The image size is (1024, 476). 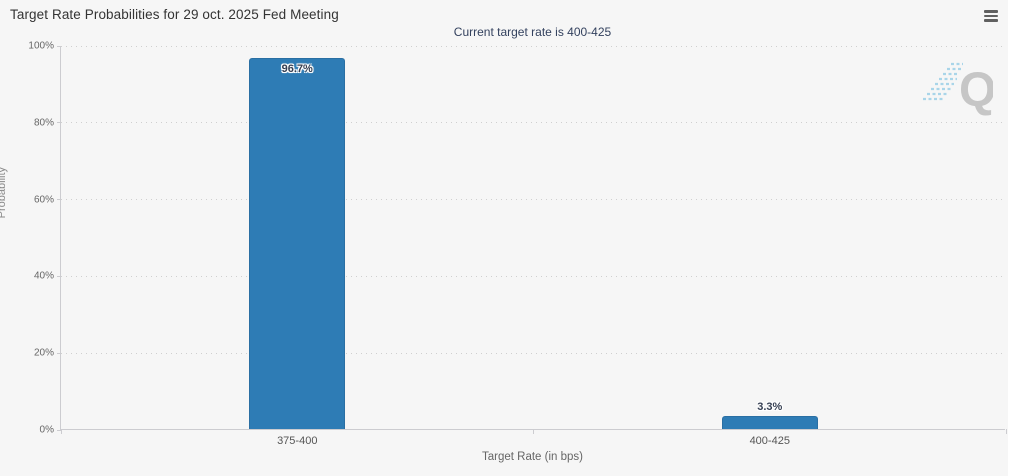 What do you see at coordinates (532, 457) in the screenshot?
I see `x-axis-title: Target Rate (in bps)` at bounding box center [532, 457].